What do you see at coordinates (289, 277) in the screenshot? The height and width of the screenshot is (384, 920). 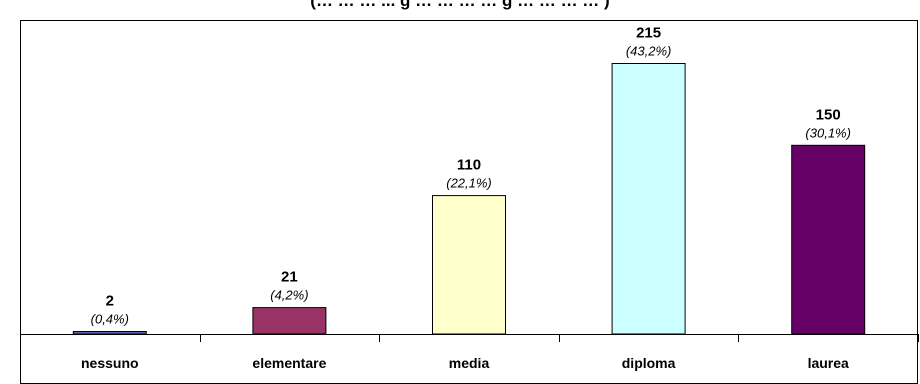 I see `value-label: 21` at bounding box center [289, 277].